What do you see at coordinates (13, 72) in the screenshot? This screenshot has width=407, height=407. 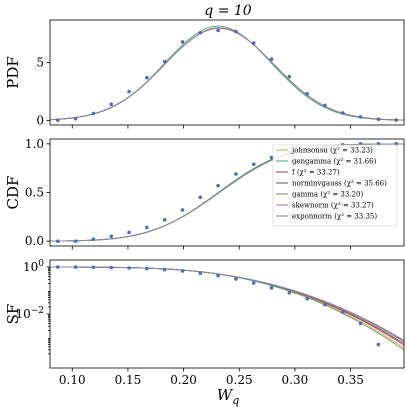 I see `pdf-y-axis-label: PDF` at bounding box center [13, 72].